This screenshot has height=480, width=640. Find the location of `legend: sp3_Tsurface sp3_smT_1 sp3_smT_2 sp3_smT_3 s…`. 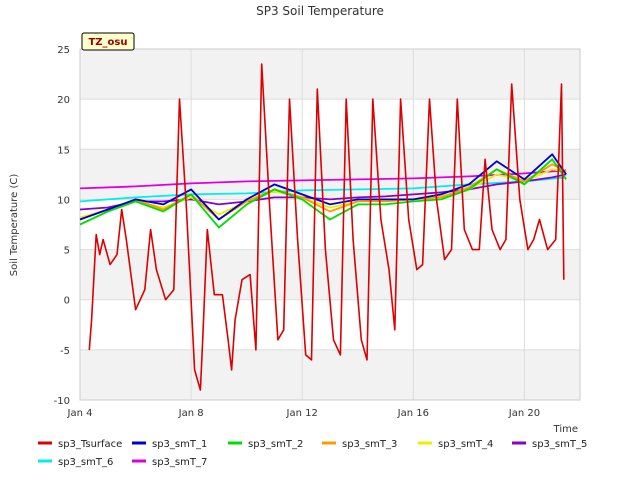

legend: sp3_Tsurface sp3_smT_1 sp3_smT_2 sp3_smT_3 s… is located at coordinates (312, 453).